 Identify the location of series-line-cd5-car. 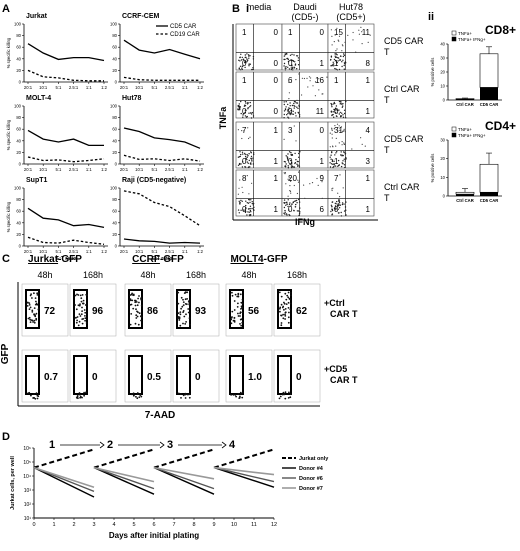
(66, 52).